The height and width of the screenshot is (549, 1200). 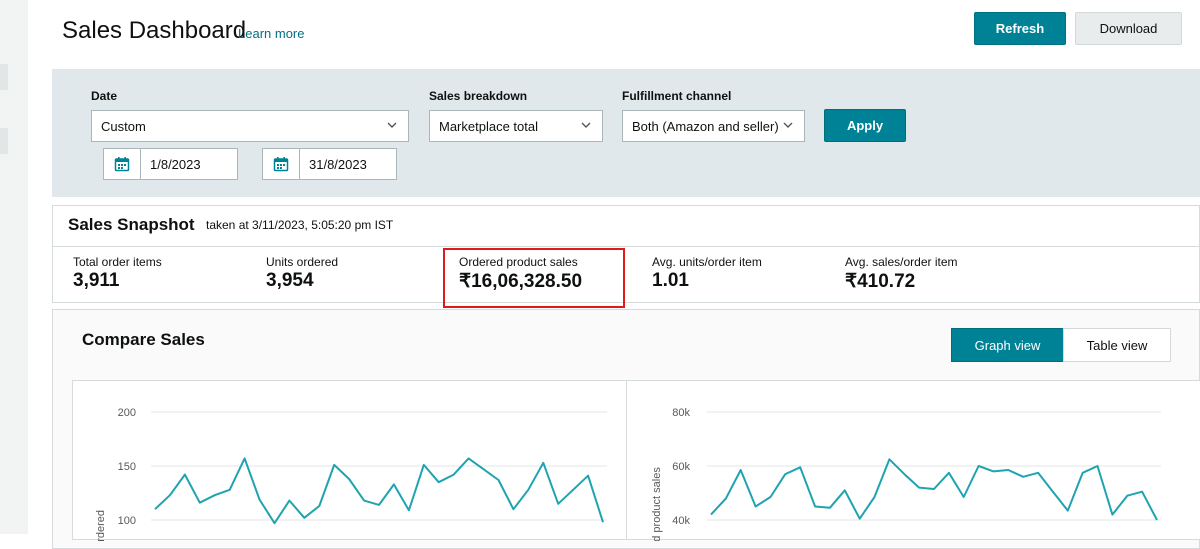 I want to click on y-tick-label: 80k, so click(x=681, y=413).